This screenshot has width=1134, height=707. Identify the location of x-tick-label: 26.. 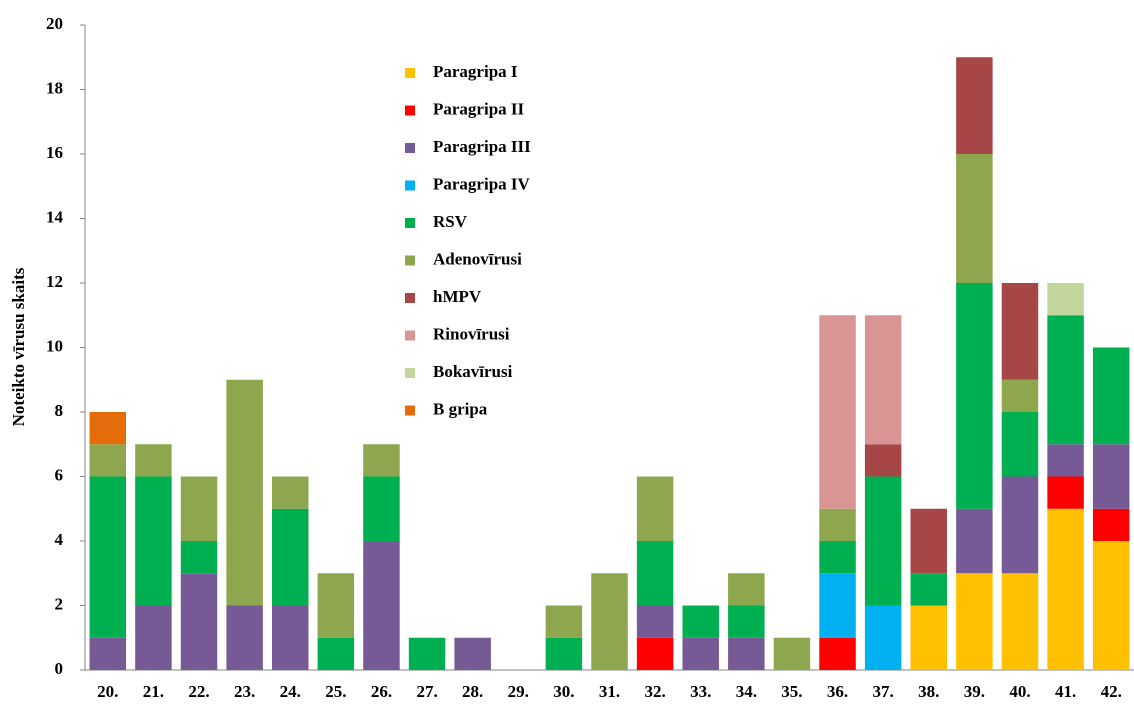
(381, 691).